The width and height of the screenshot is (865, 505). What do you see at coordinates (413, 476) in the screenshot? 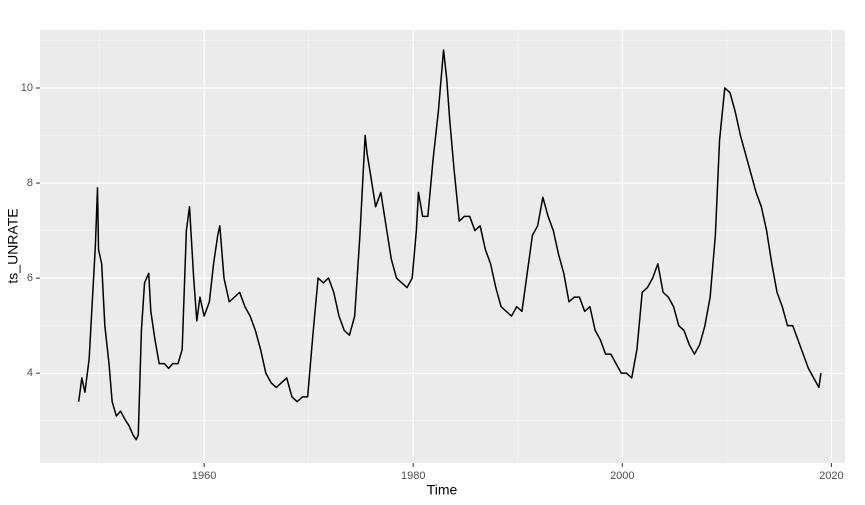
I see `x-tick-label: 1980` at bounding box center [413, 476].